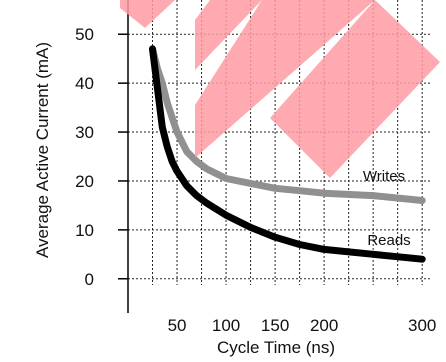 The image size is (446, 362). Describe the element at coordinates (84, 83) in the screenshot. I see `y-tick-label: 40` at that location.